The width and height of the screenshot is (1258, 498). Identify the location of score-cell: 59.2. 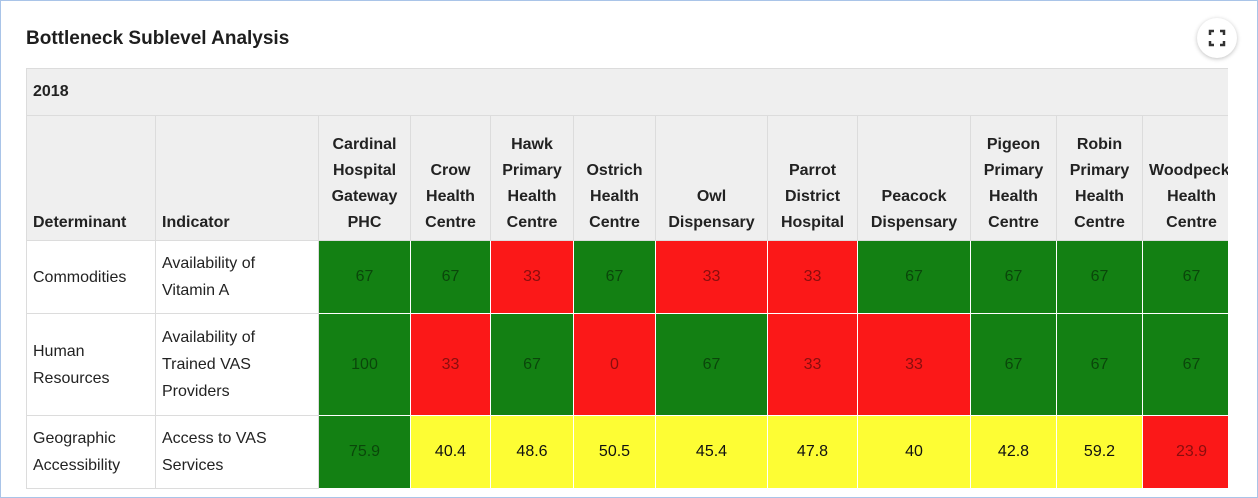
(1099, 452).